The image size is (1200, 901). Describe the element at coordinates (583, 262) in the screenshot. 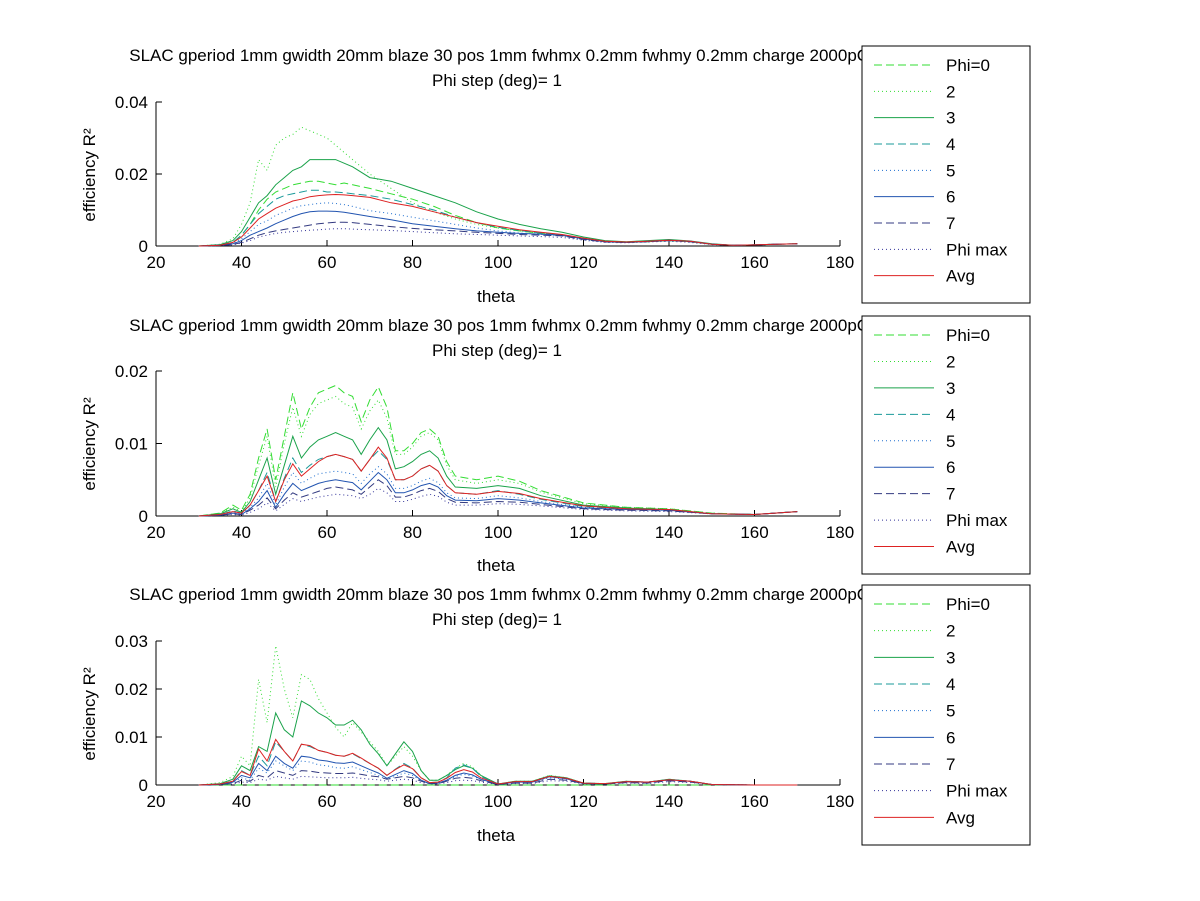

I see `x-tick-label: 120` at that location.